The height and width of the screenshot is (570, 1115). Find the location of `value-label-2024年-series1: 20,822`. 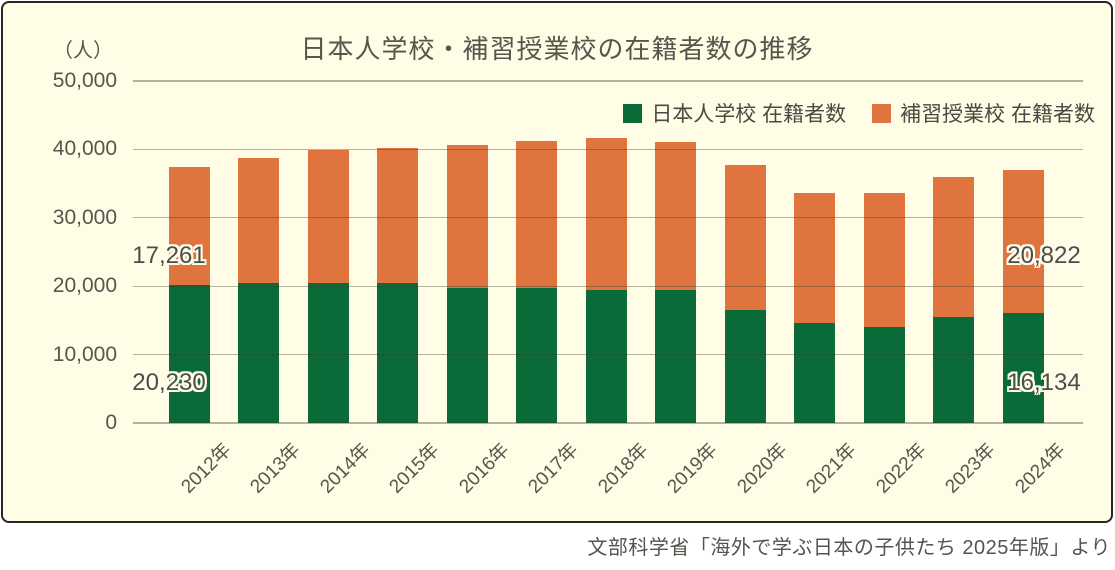

value-label-2024年-series1: 20,822 is located at coordinates (1044, 255).